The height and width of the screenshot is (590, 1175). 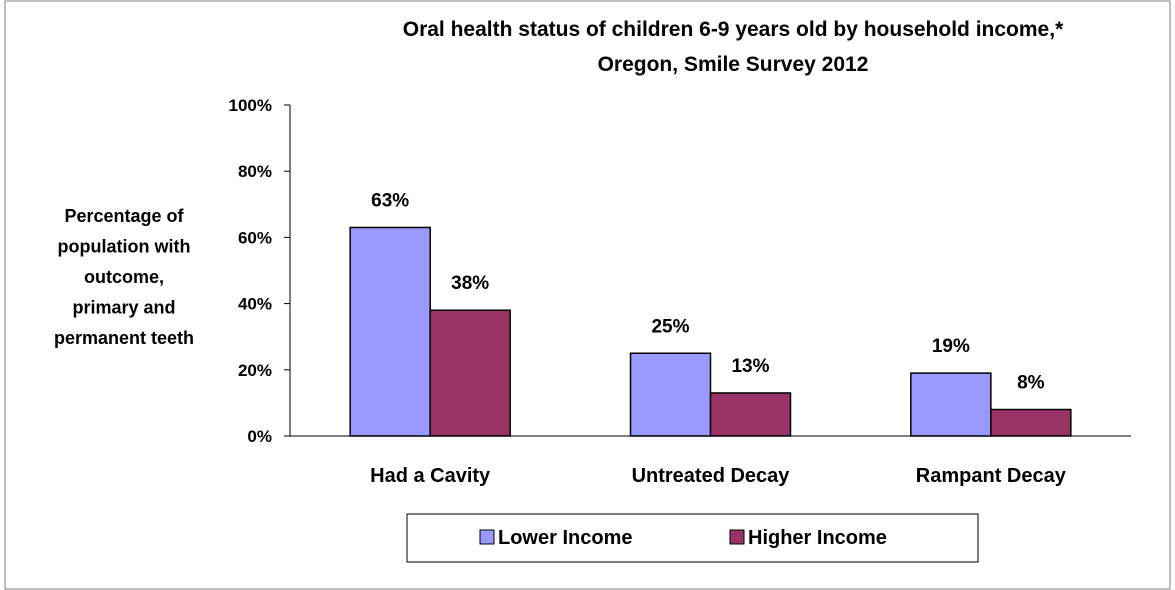 I want to click on data-label: 13%, so click(x=750, y=366).